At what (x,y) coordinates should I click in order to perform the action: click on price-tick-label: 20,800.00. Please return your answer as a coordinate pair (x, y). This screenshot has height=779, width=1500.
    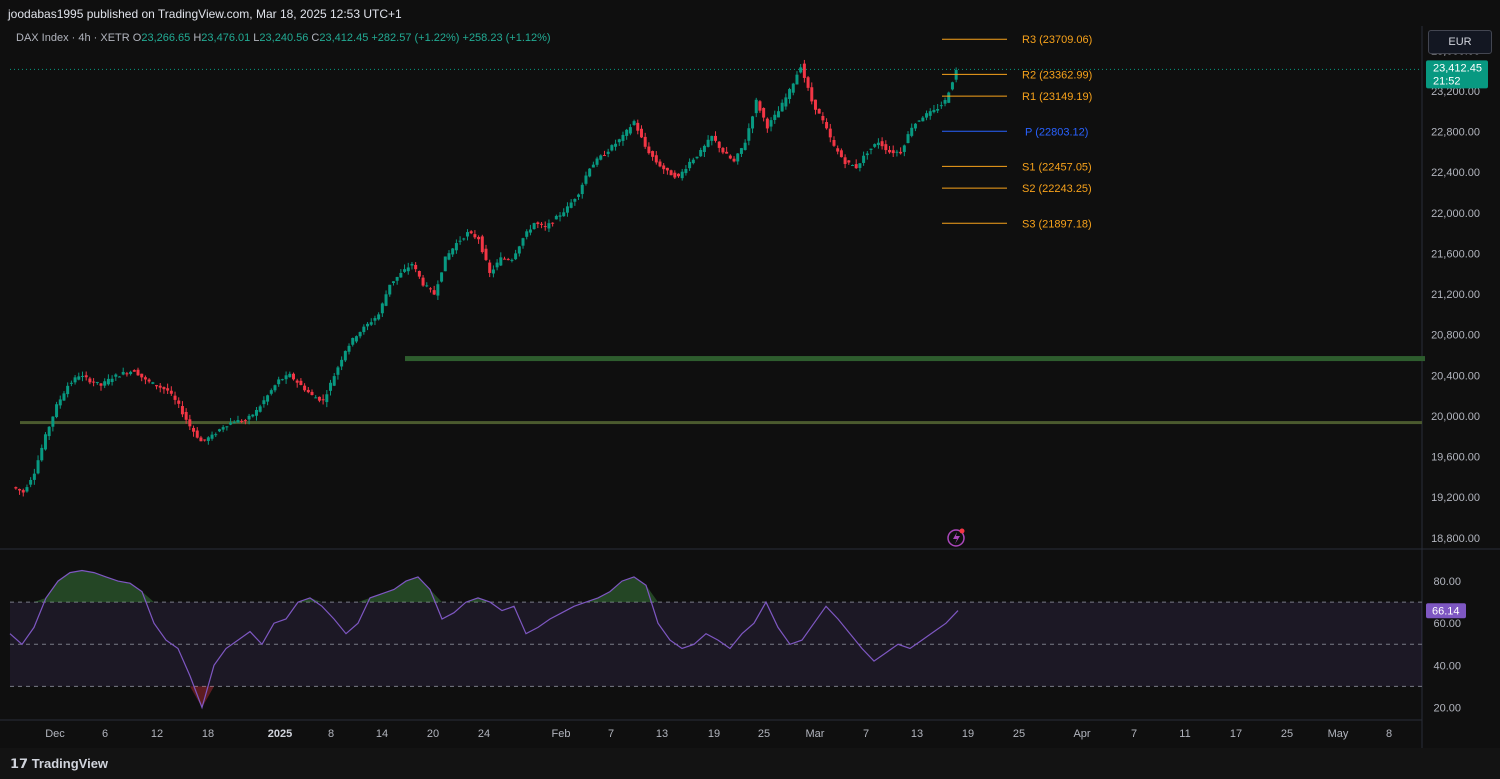
    Looking at the image, I should click on (1455, 336).